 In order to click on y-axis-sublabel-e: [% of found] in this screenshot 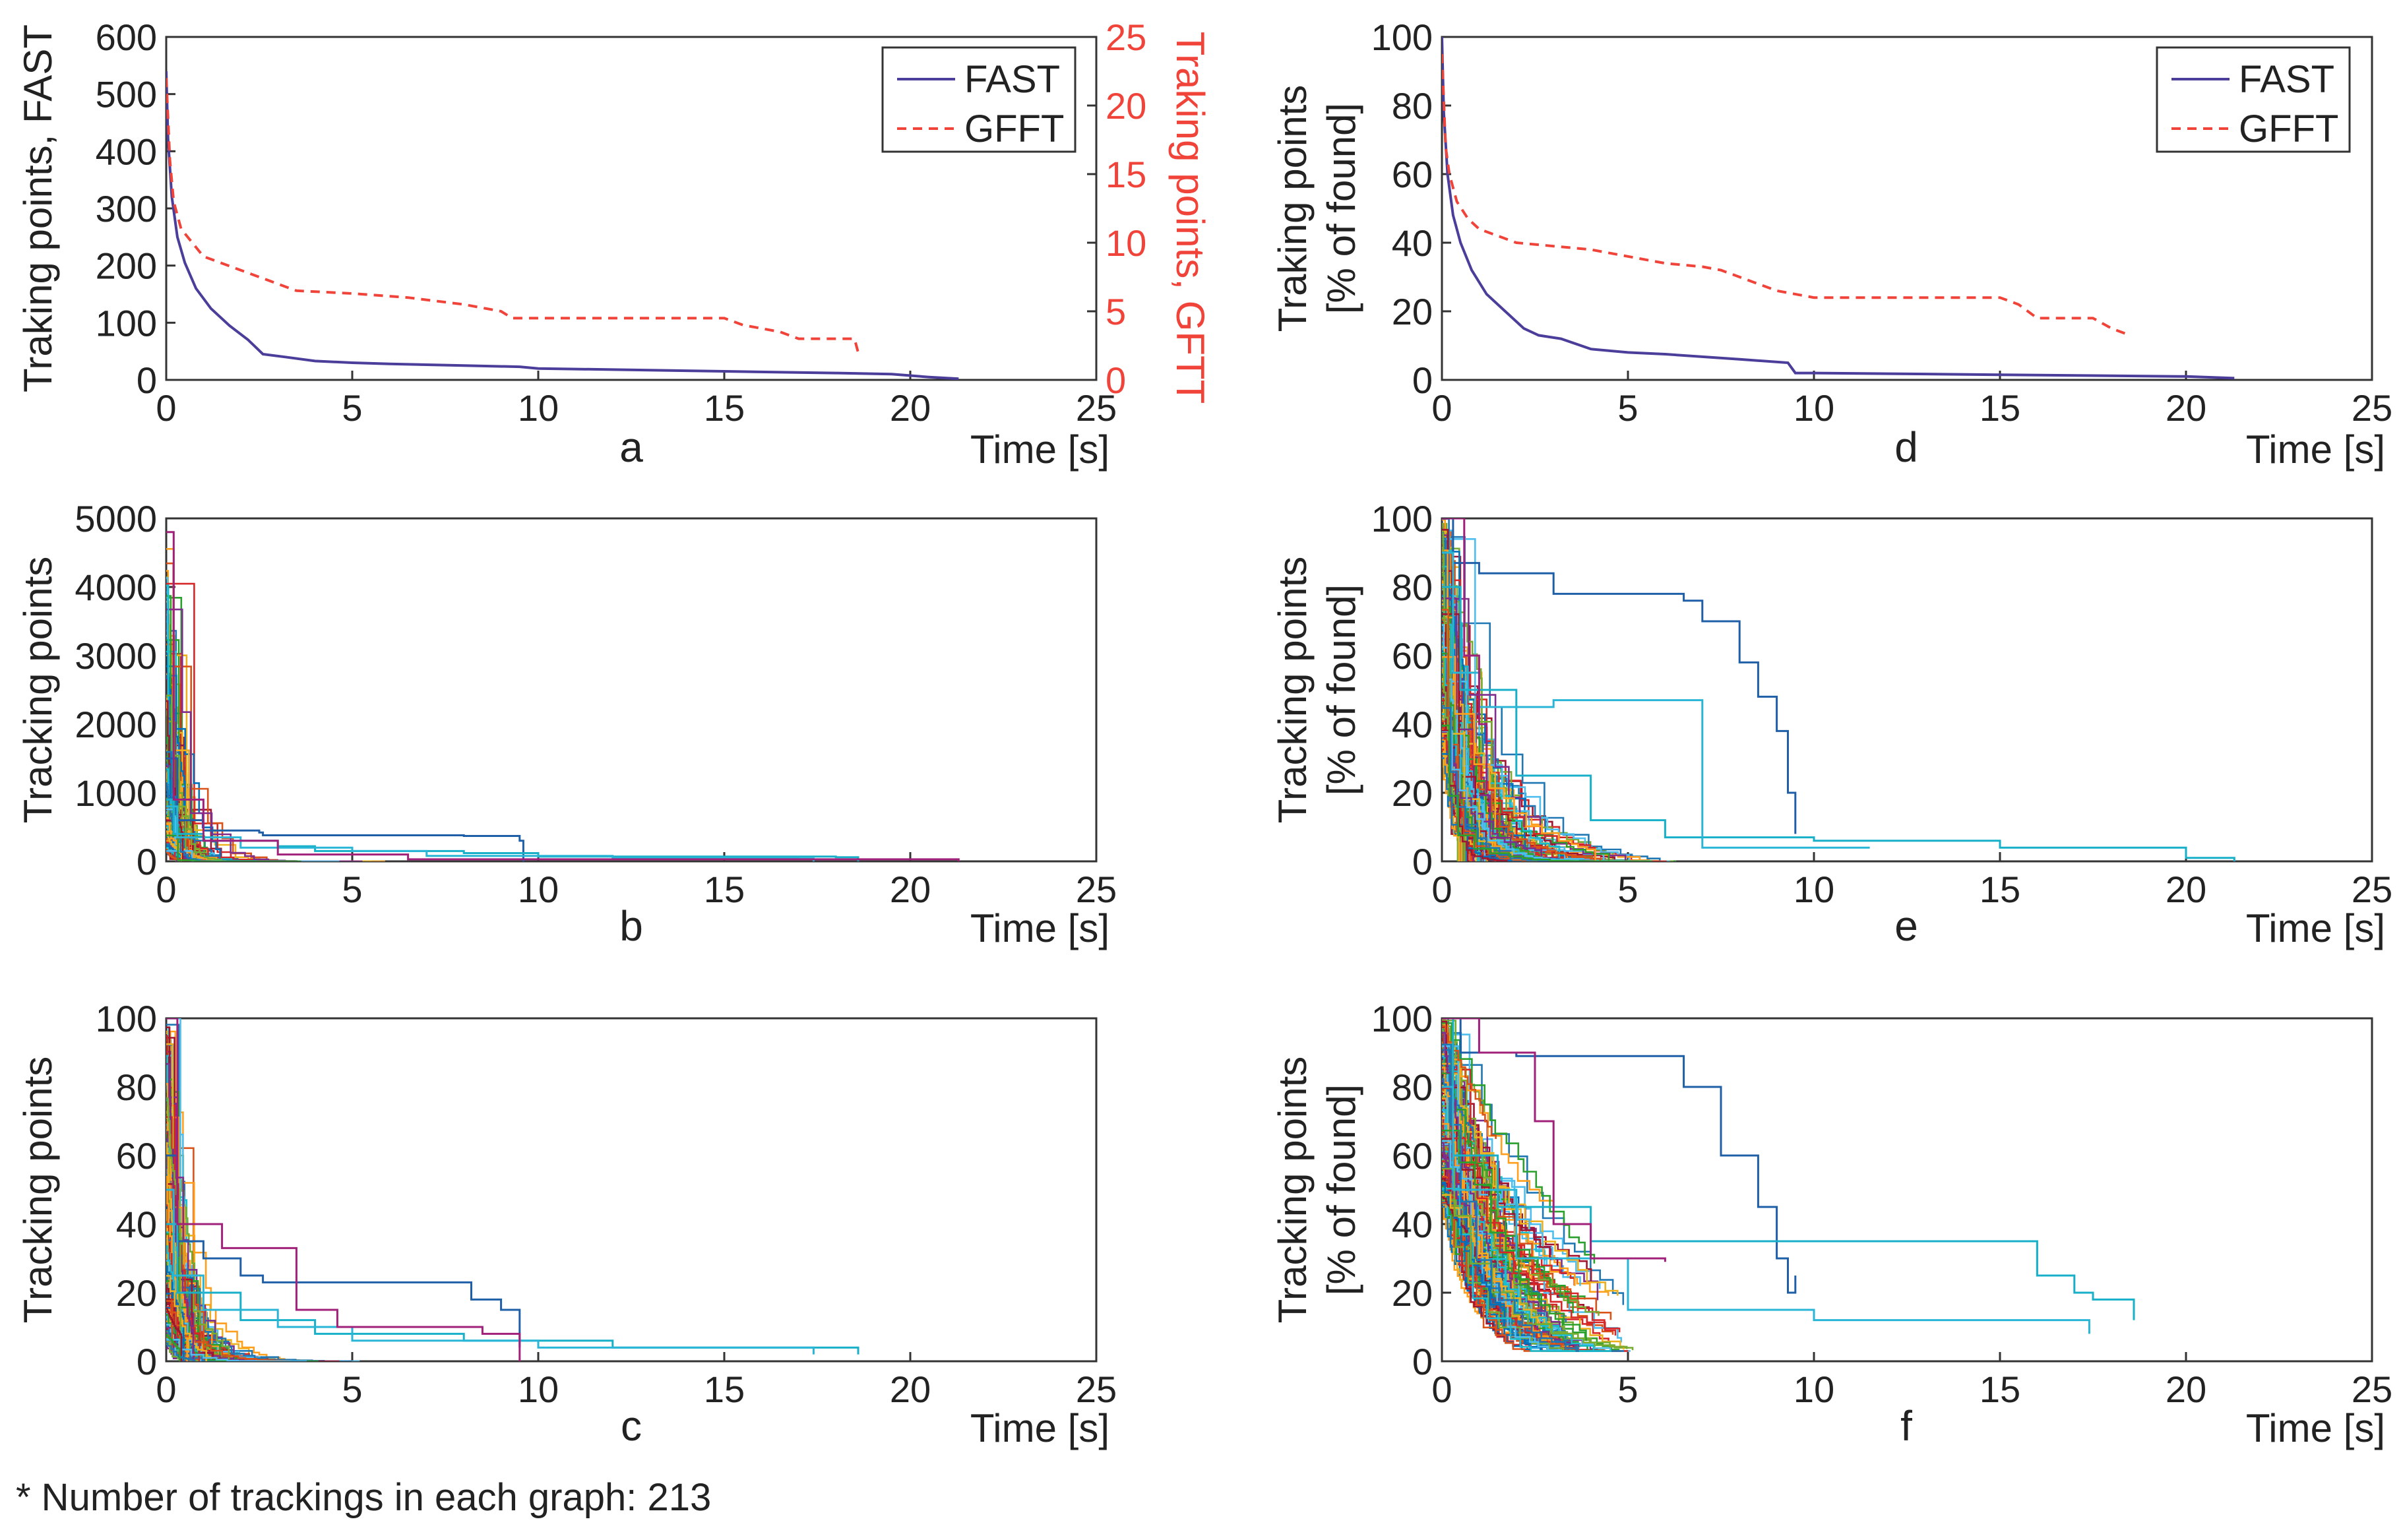, I will do `click(1341, 689)`.